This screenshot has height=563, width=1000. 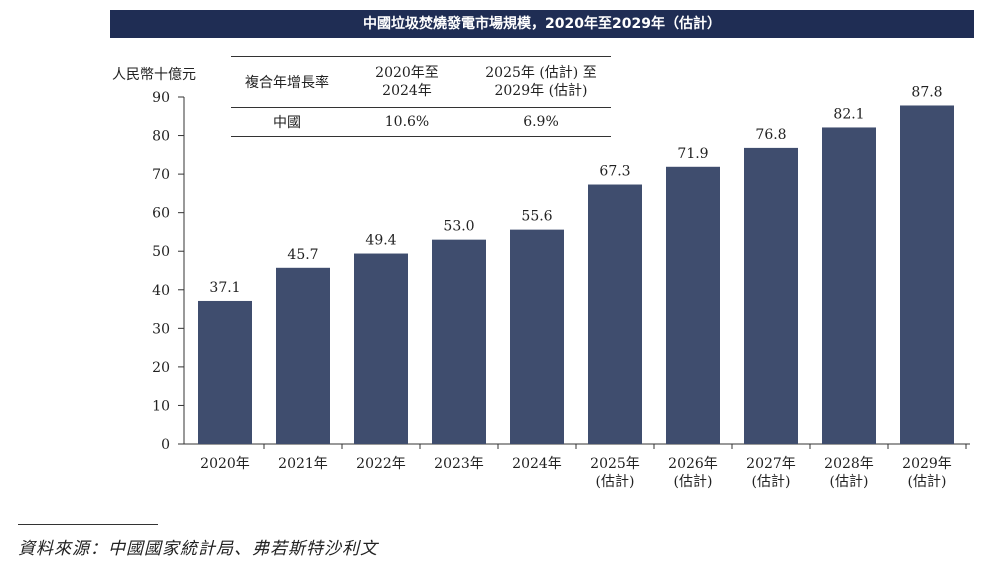 I want to click on bar-value-label: 37.1, so click(x=224, y=288).